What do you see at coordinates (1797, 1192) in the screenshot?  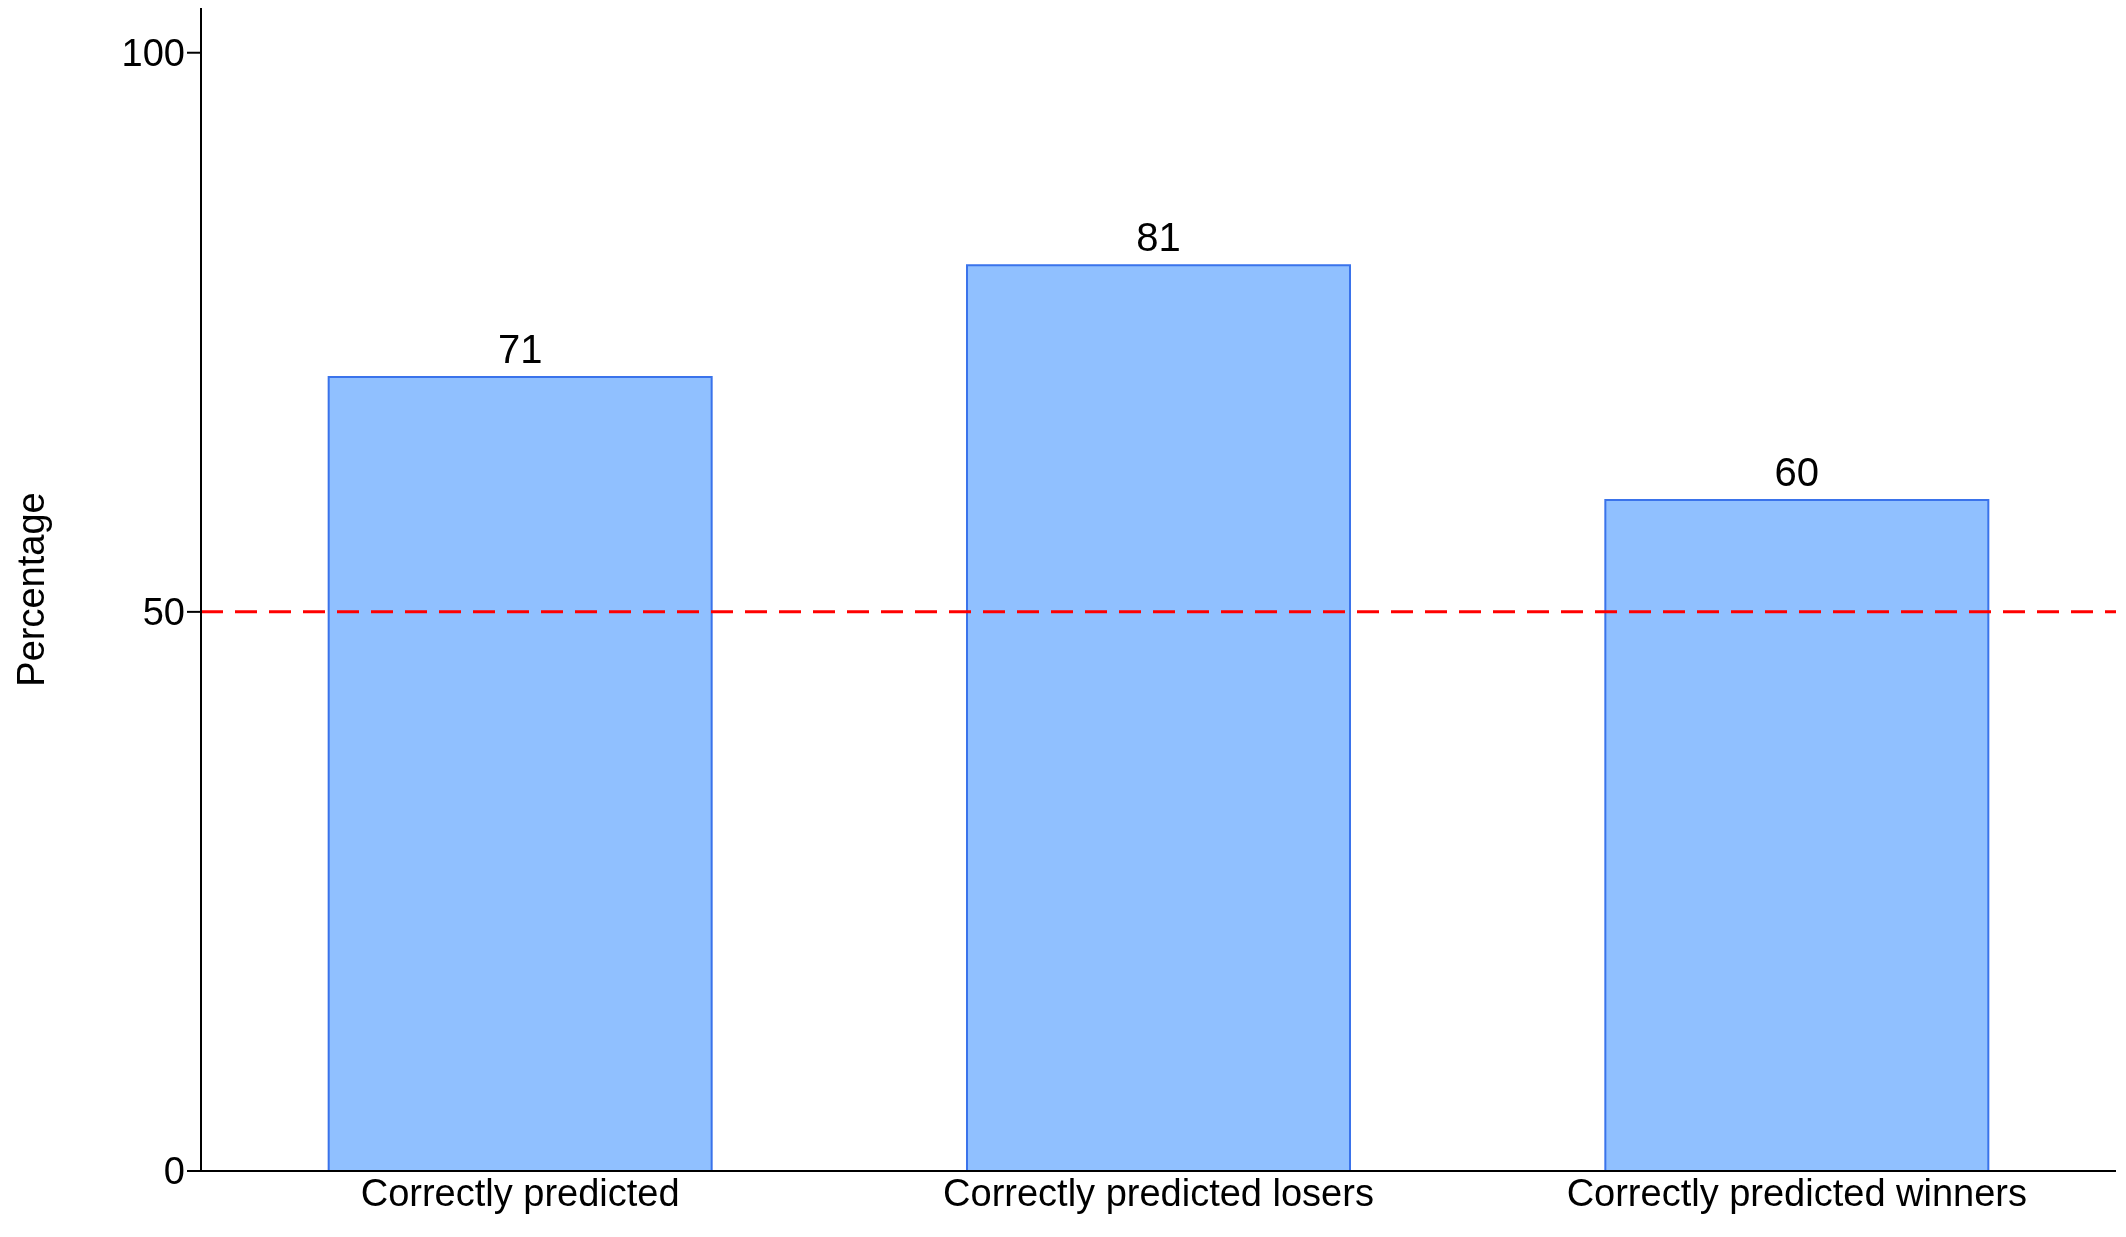 I see `x-tick-label: Correctly predicted winners` at bounding box center [1797, 1192].